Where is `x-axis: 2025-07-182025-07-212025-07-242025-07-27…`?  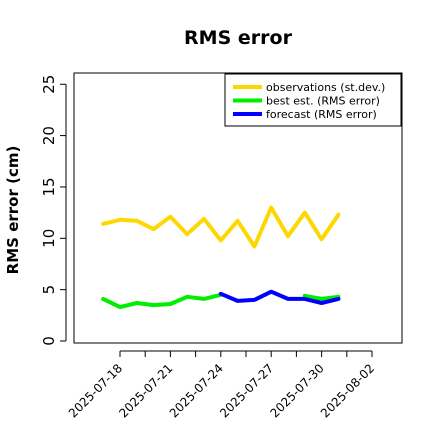 x-axis: 2025-07-182025-07-212025-07-242025-07-27… is located at coordinates (221, 385).